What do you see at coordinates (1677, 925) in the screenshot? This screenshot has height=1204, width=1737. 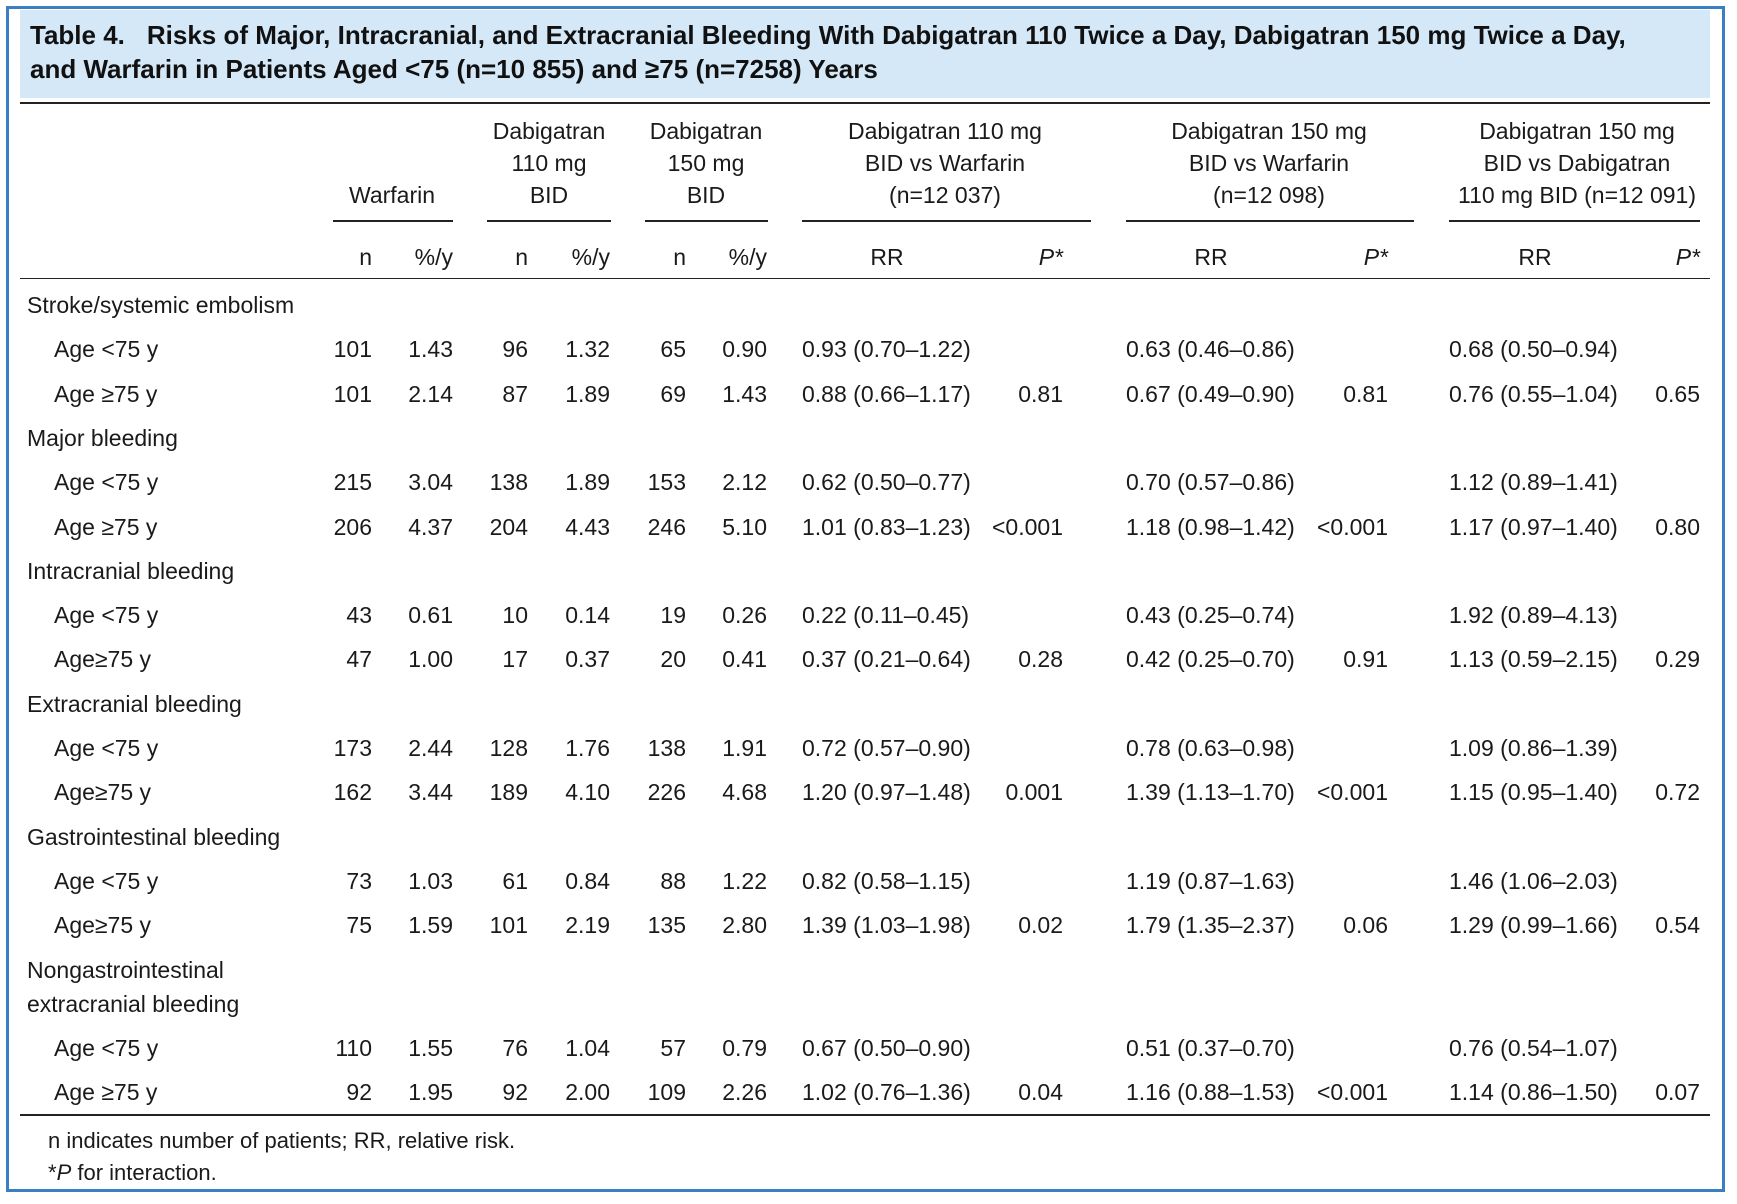 I see `cell-p-value: 0.54` at bounding box center [1677, 925].